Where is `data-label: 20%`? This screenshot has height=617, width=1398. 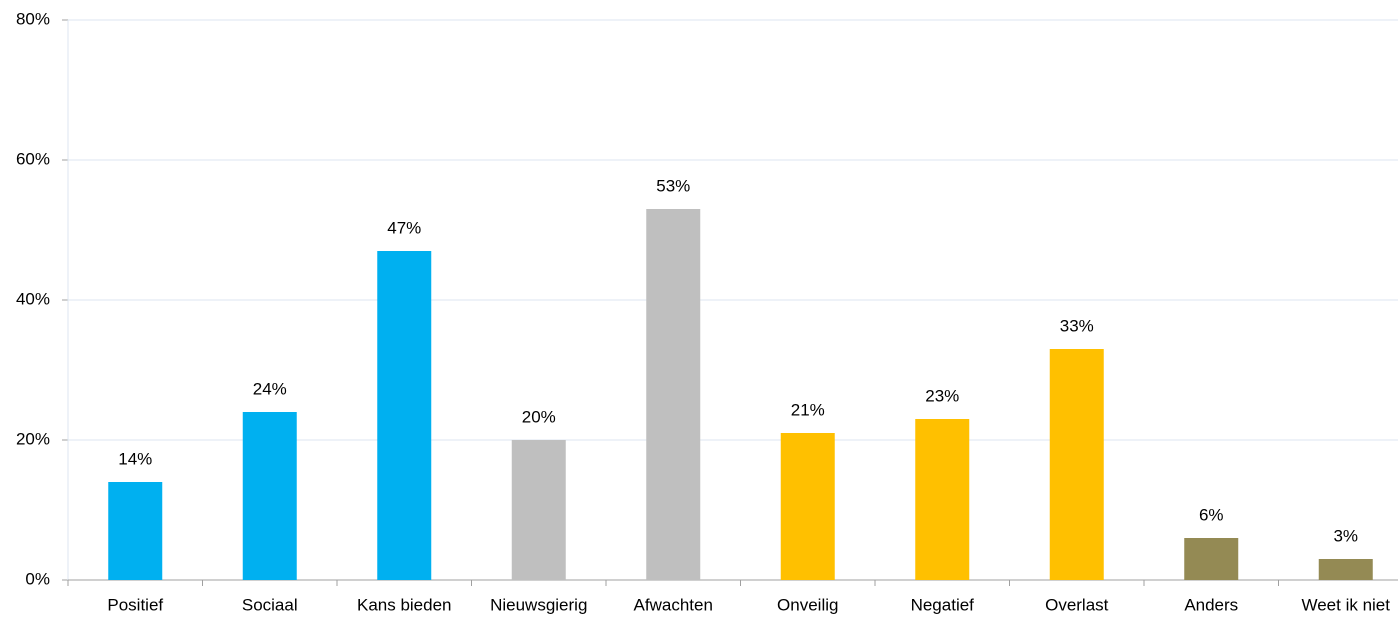 data-label: 20% is located at coordinates (539, 416).